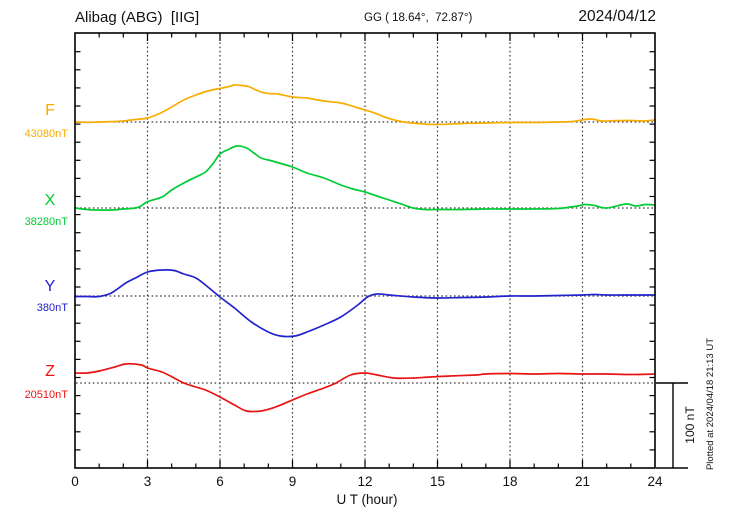 Image resolution: width=730 pixels, height=520 pixels. What do you see at coordinates (365, 303) in the screenshot?
I see `trace-y` at bounding box center [365, 303].